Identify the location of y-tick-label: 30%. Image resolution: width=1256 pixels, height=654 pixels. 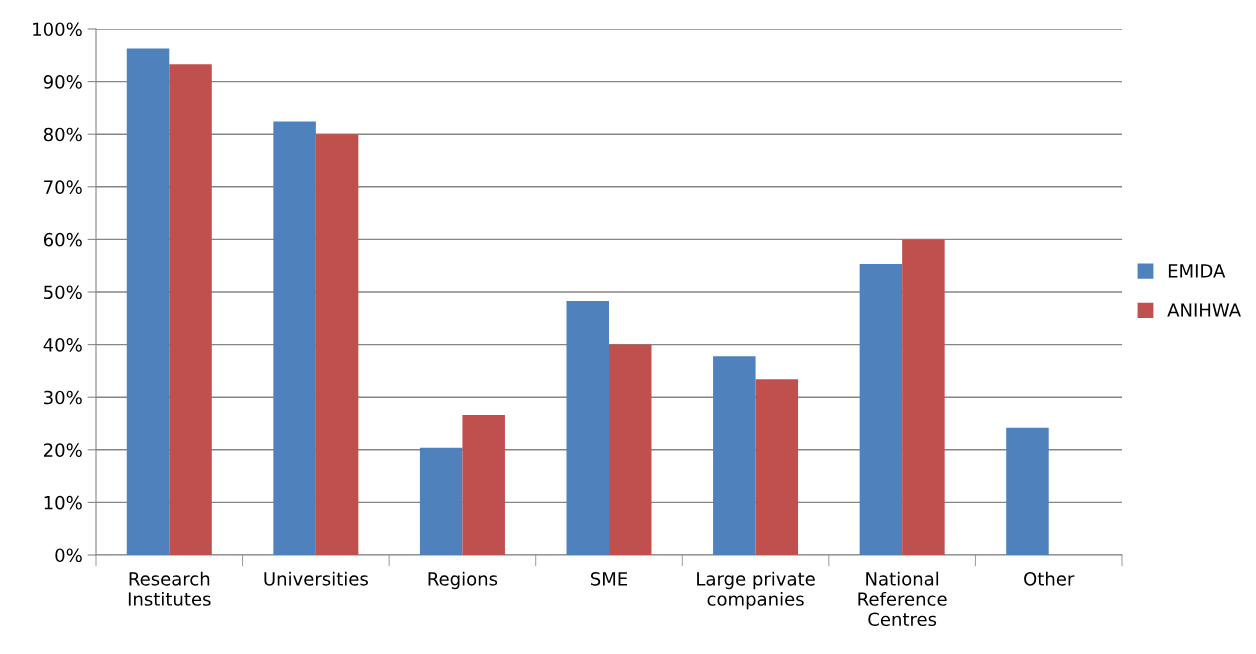
(63, 397).